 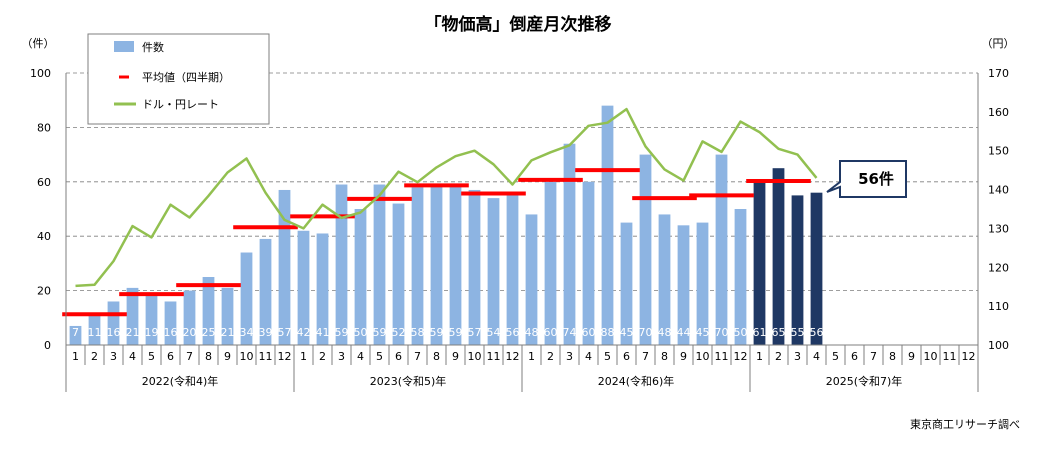 What do you see at coordinates (722, 332) in the screenshot?
I see `bar-value-label: 70` at bounding box center [722, 332].